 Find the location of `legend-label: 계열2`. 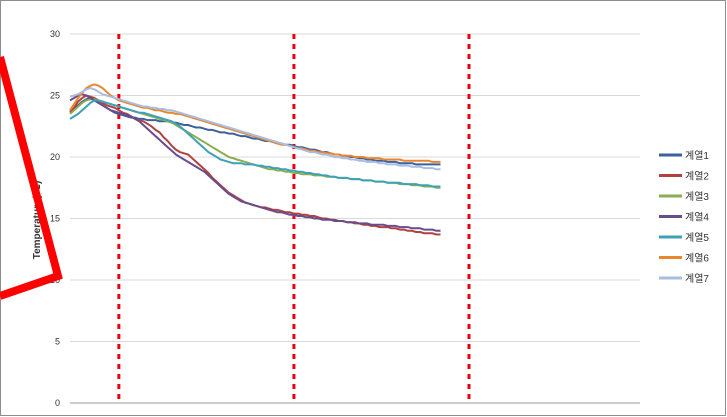

legend-label: 계열2 is located at coordinates (697, 177).